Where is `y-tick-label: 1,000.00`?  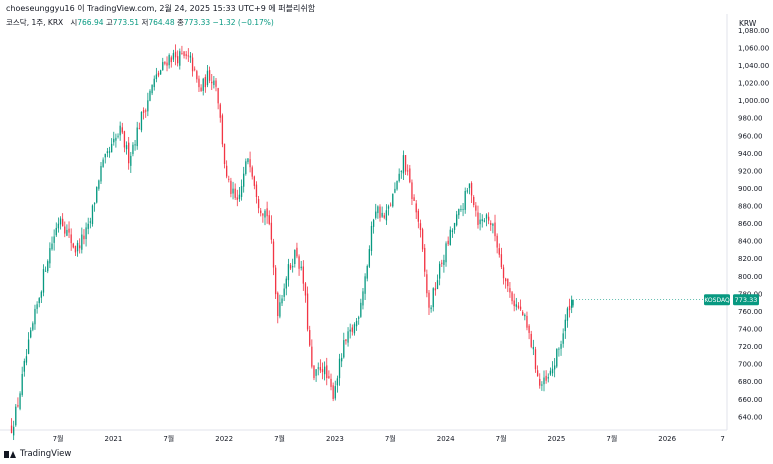
y-tick-label: 1,000.00 is located at coordinates (753, 101).